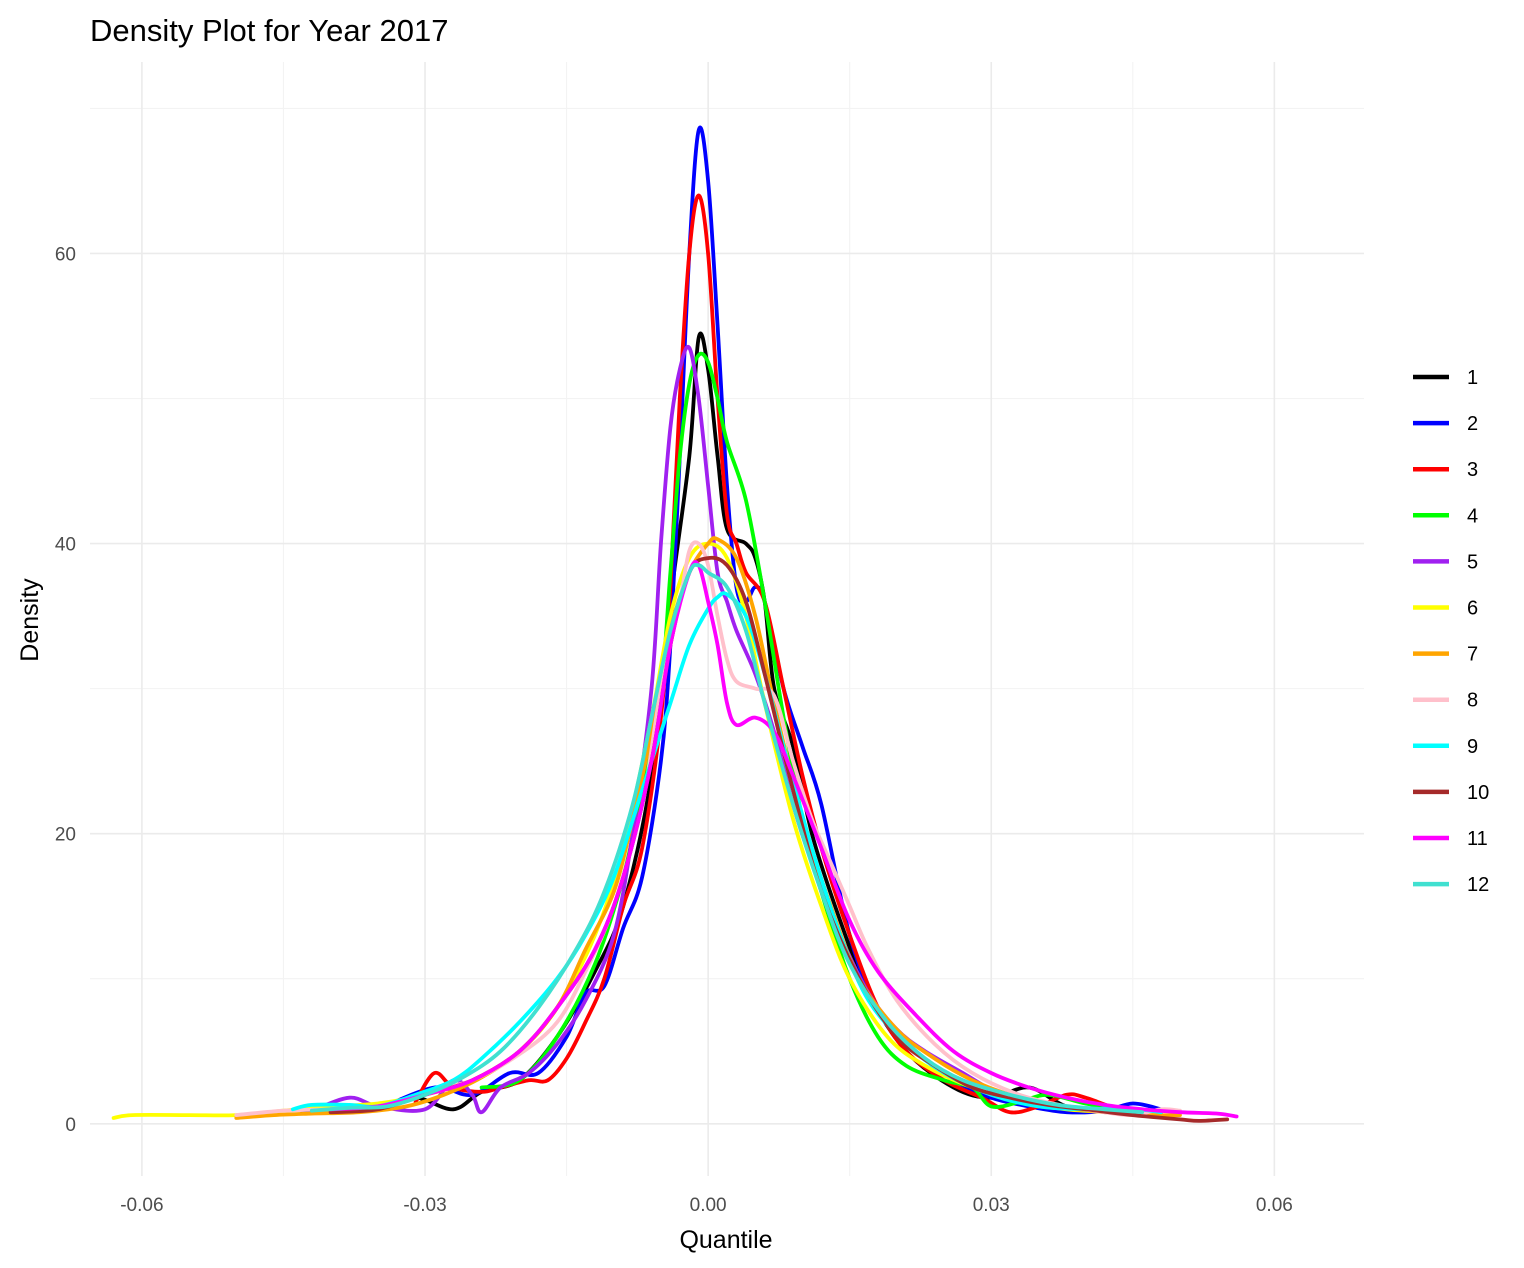  Describe the element at coordinates (70, 1125) in the screenshot. I see `y-tick-label: 0` at that location.